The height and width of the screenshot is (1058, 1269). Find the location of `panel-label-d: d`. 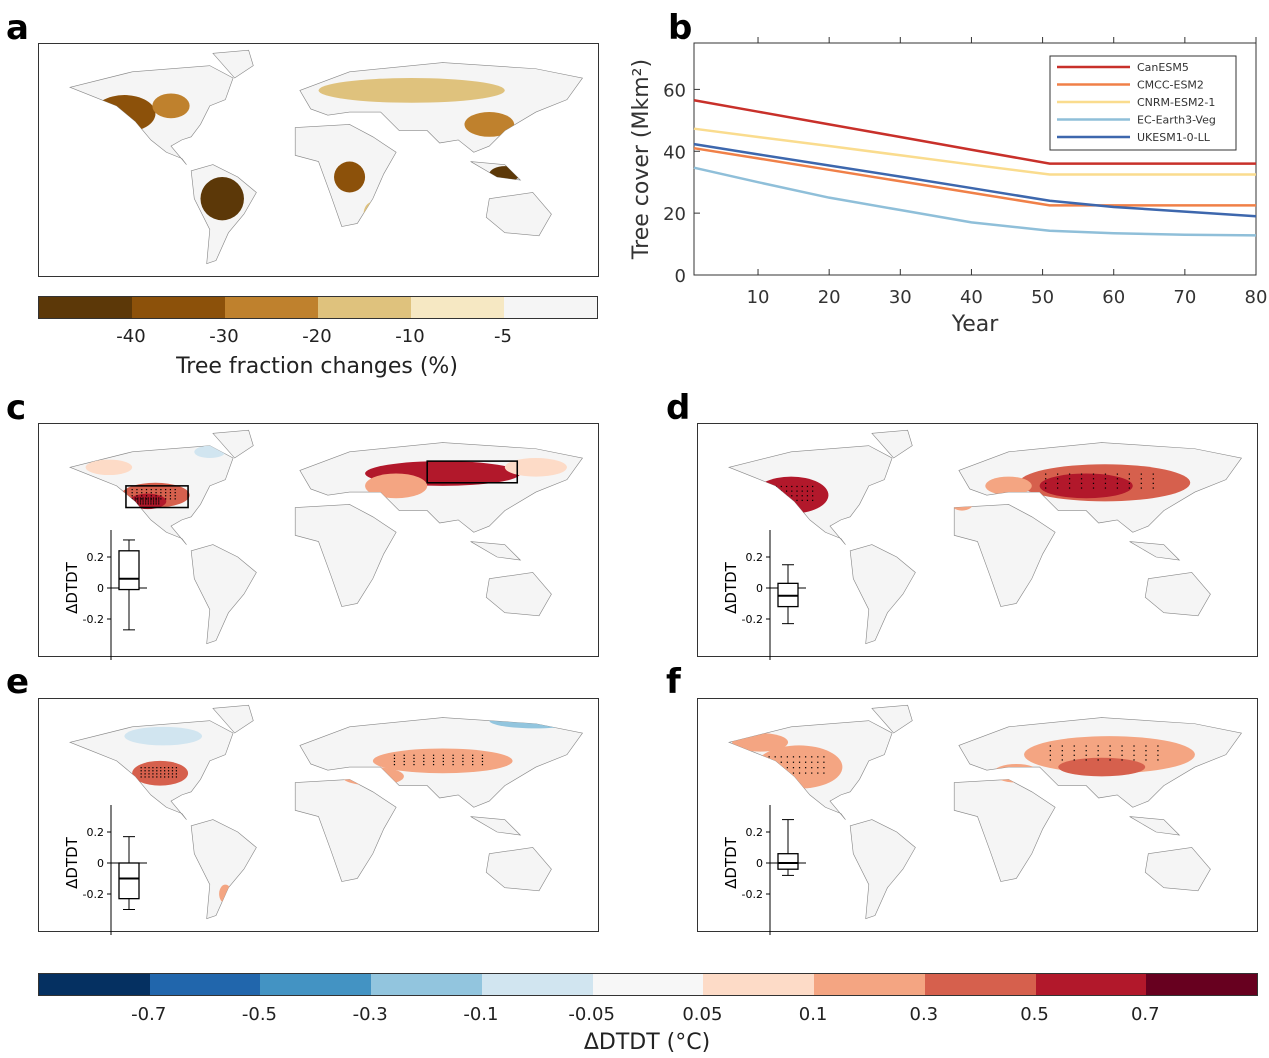

panel-label-d: d is located at coordinates (678, 408).